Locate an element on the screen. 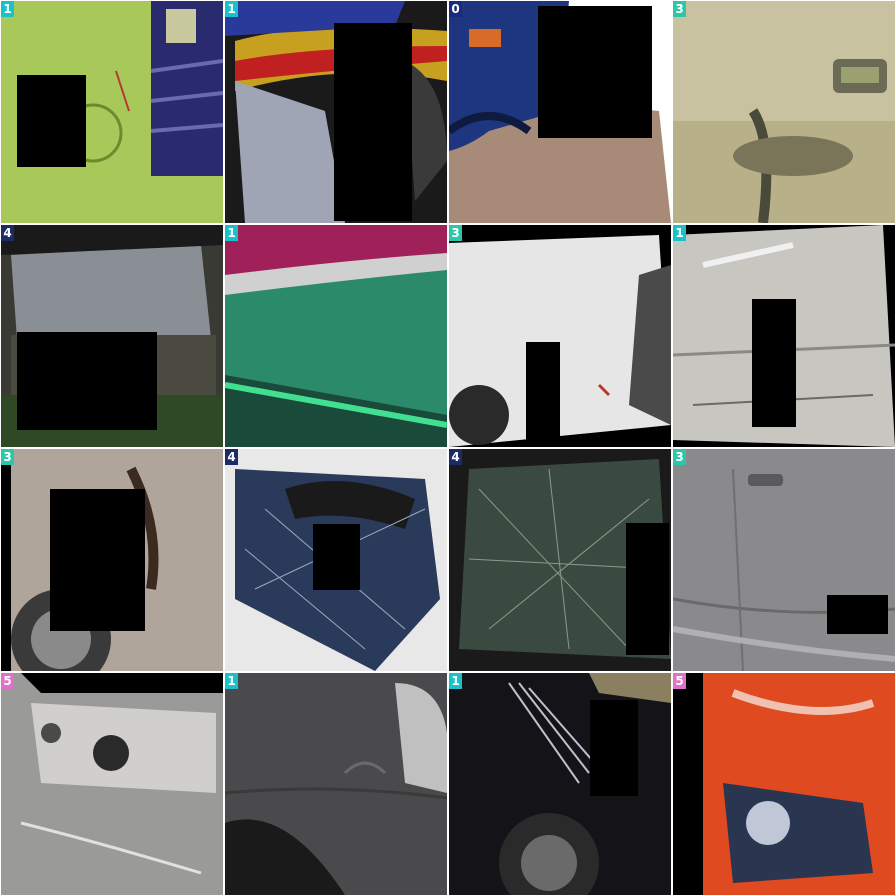 This screenshot has height=896, width=896. tile-car-window-trees: 4 is located at coordinates (112, 336).